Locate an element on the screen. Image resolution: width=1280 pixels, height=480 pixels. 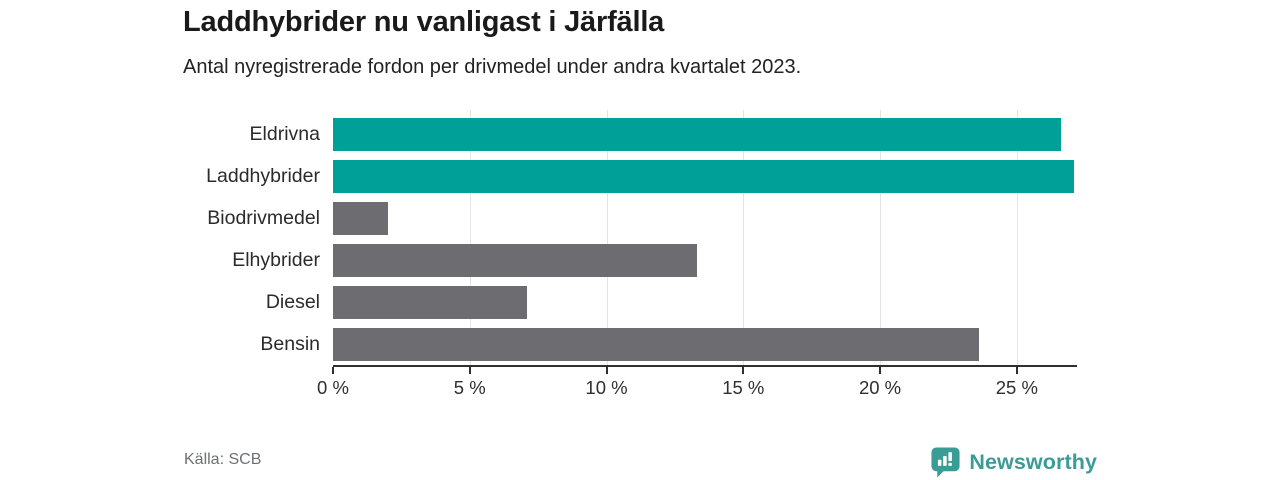
category-label: Biodrivmedel is located at coordinates (263, 218).